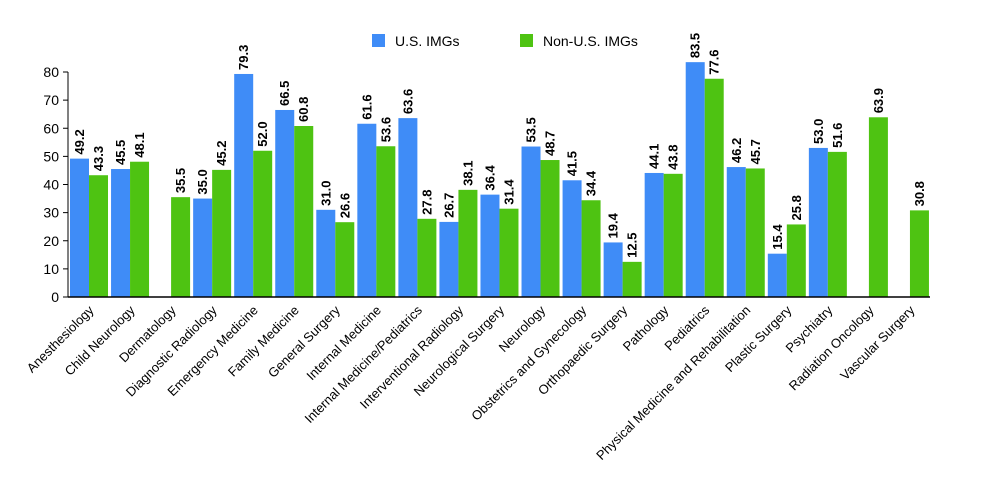 The height and width of the screenshot is (477, 988). Describe the element at coordinates (550, 228) in the screenshot. I see `bar-non-u-s-imgs-neurology` at that location.